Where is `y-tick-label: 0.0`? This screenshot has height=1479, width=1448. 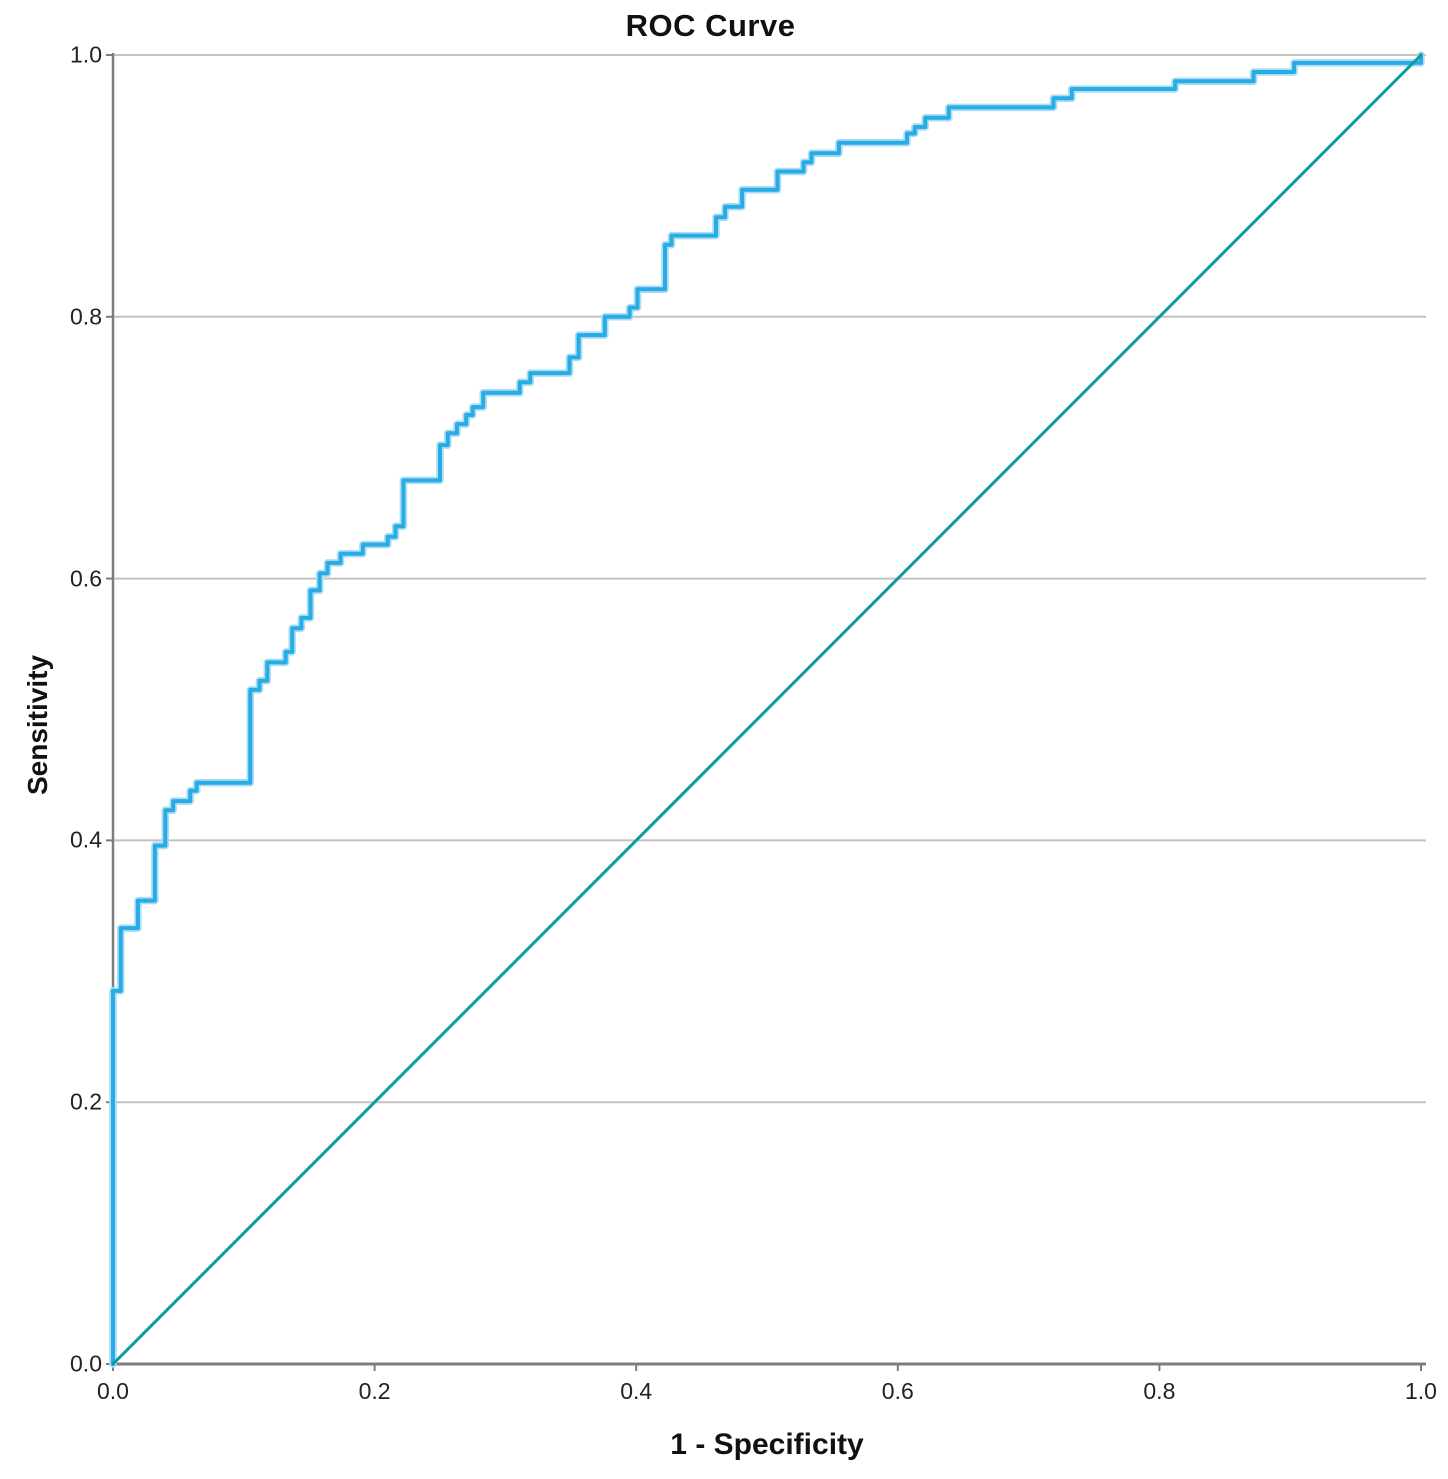 y-tick-label: 0.0 is located at coordinates (86, 1363).